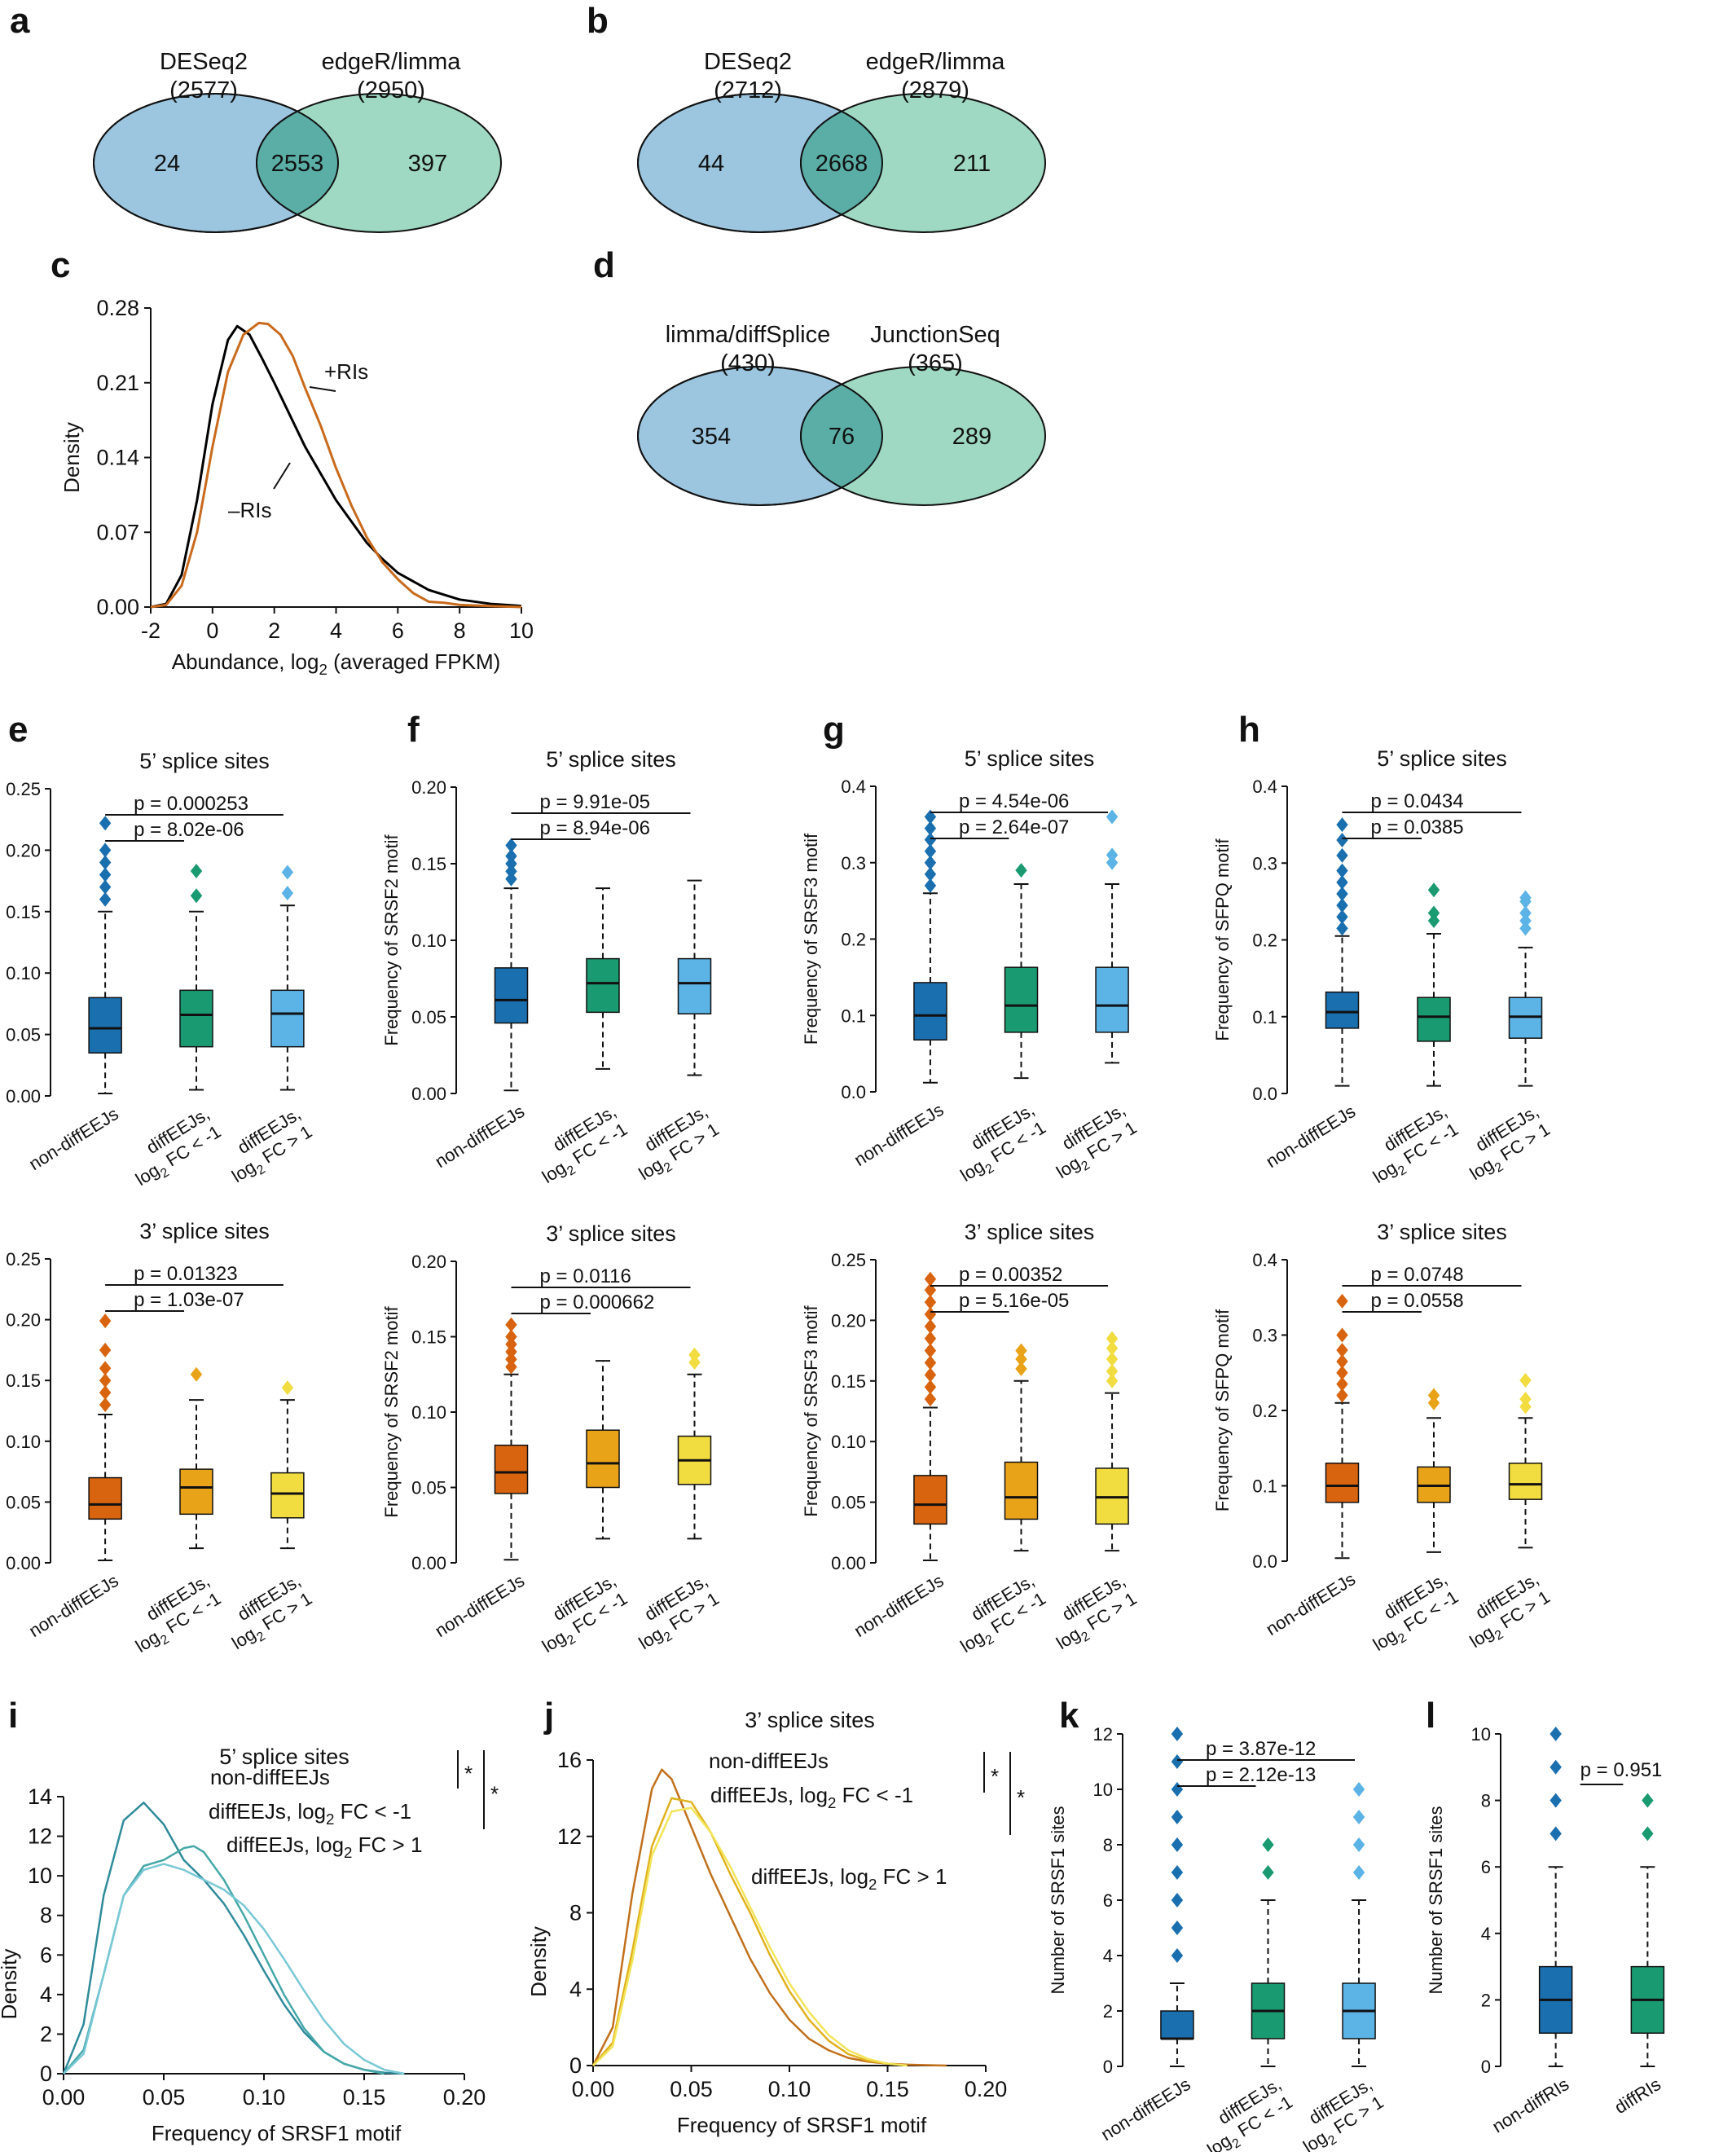 This screenshot has width=1732, height=2156. Describe the element at coordinates (842, 164) in the screenshot. I see `venn-overlap-count: 2668` at that location.